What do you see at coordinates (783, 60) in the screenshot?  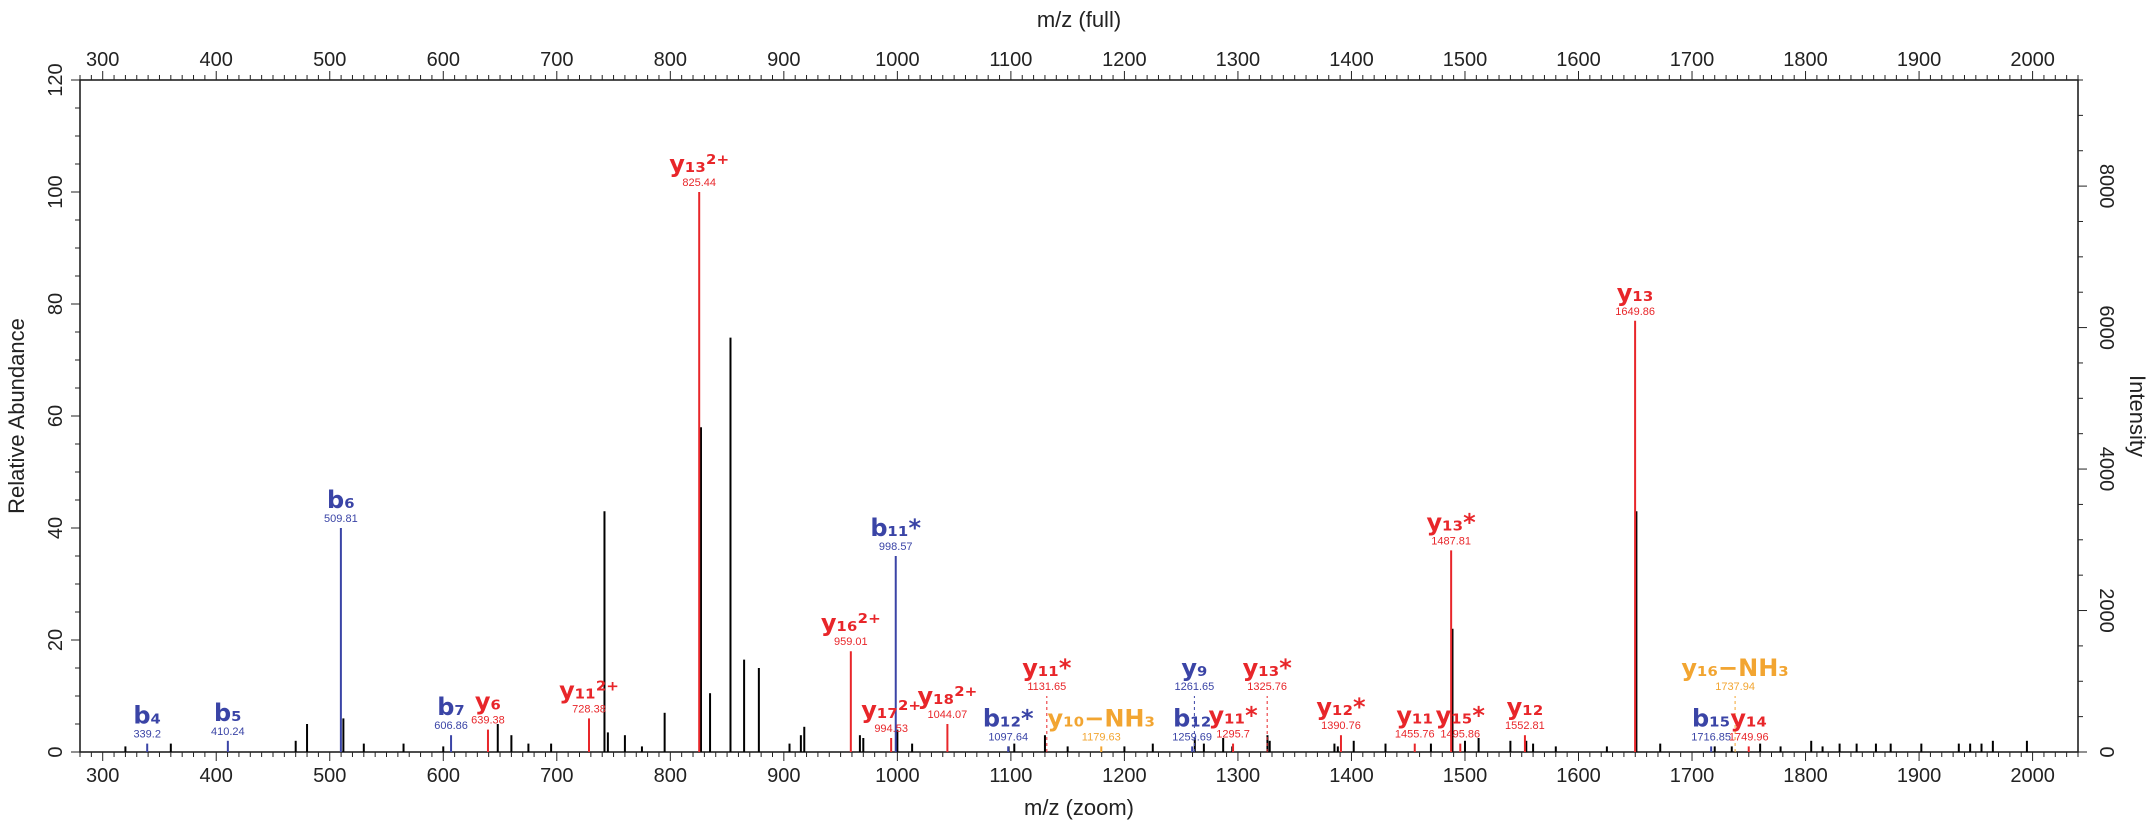 I see `top-tick-label: 900` at bounding box center [783, 60].